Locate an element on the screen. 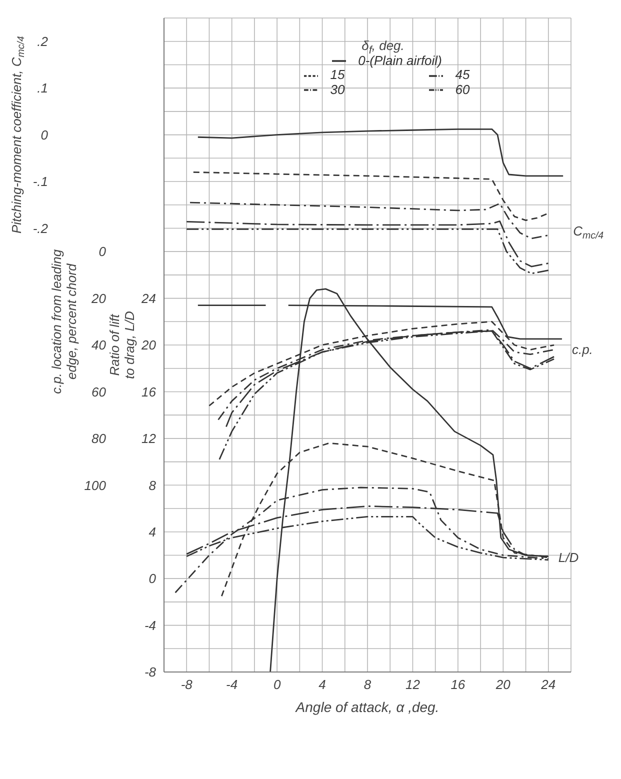 The image size is (621, 779). y2-axis-title: c.p. location from leading edge, percent chord is located at coordinates (64, 321).